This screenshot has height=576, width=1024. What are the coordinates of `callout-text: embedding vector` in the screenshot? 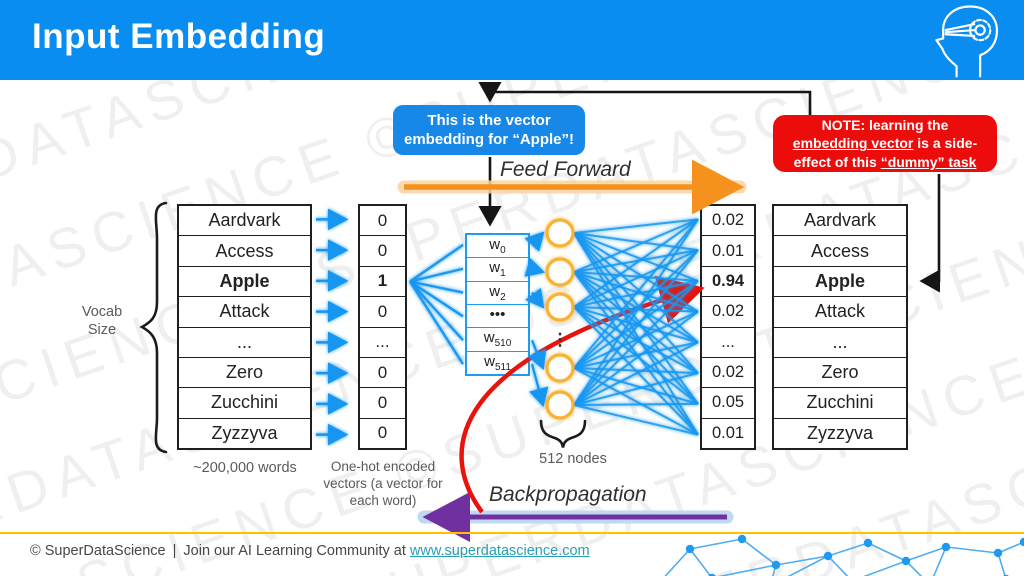 It's located at (853, 143).